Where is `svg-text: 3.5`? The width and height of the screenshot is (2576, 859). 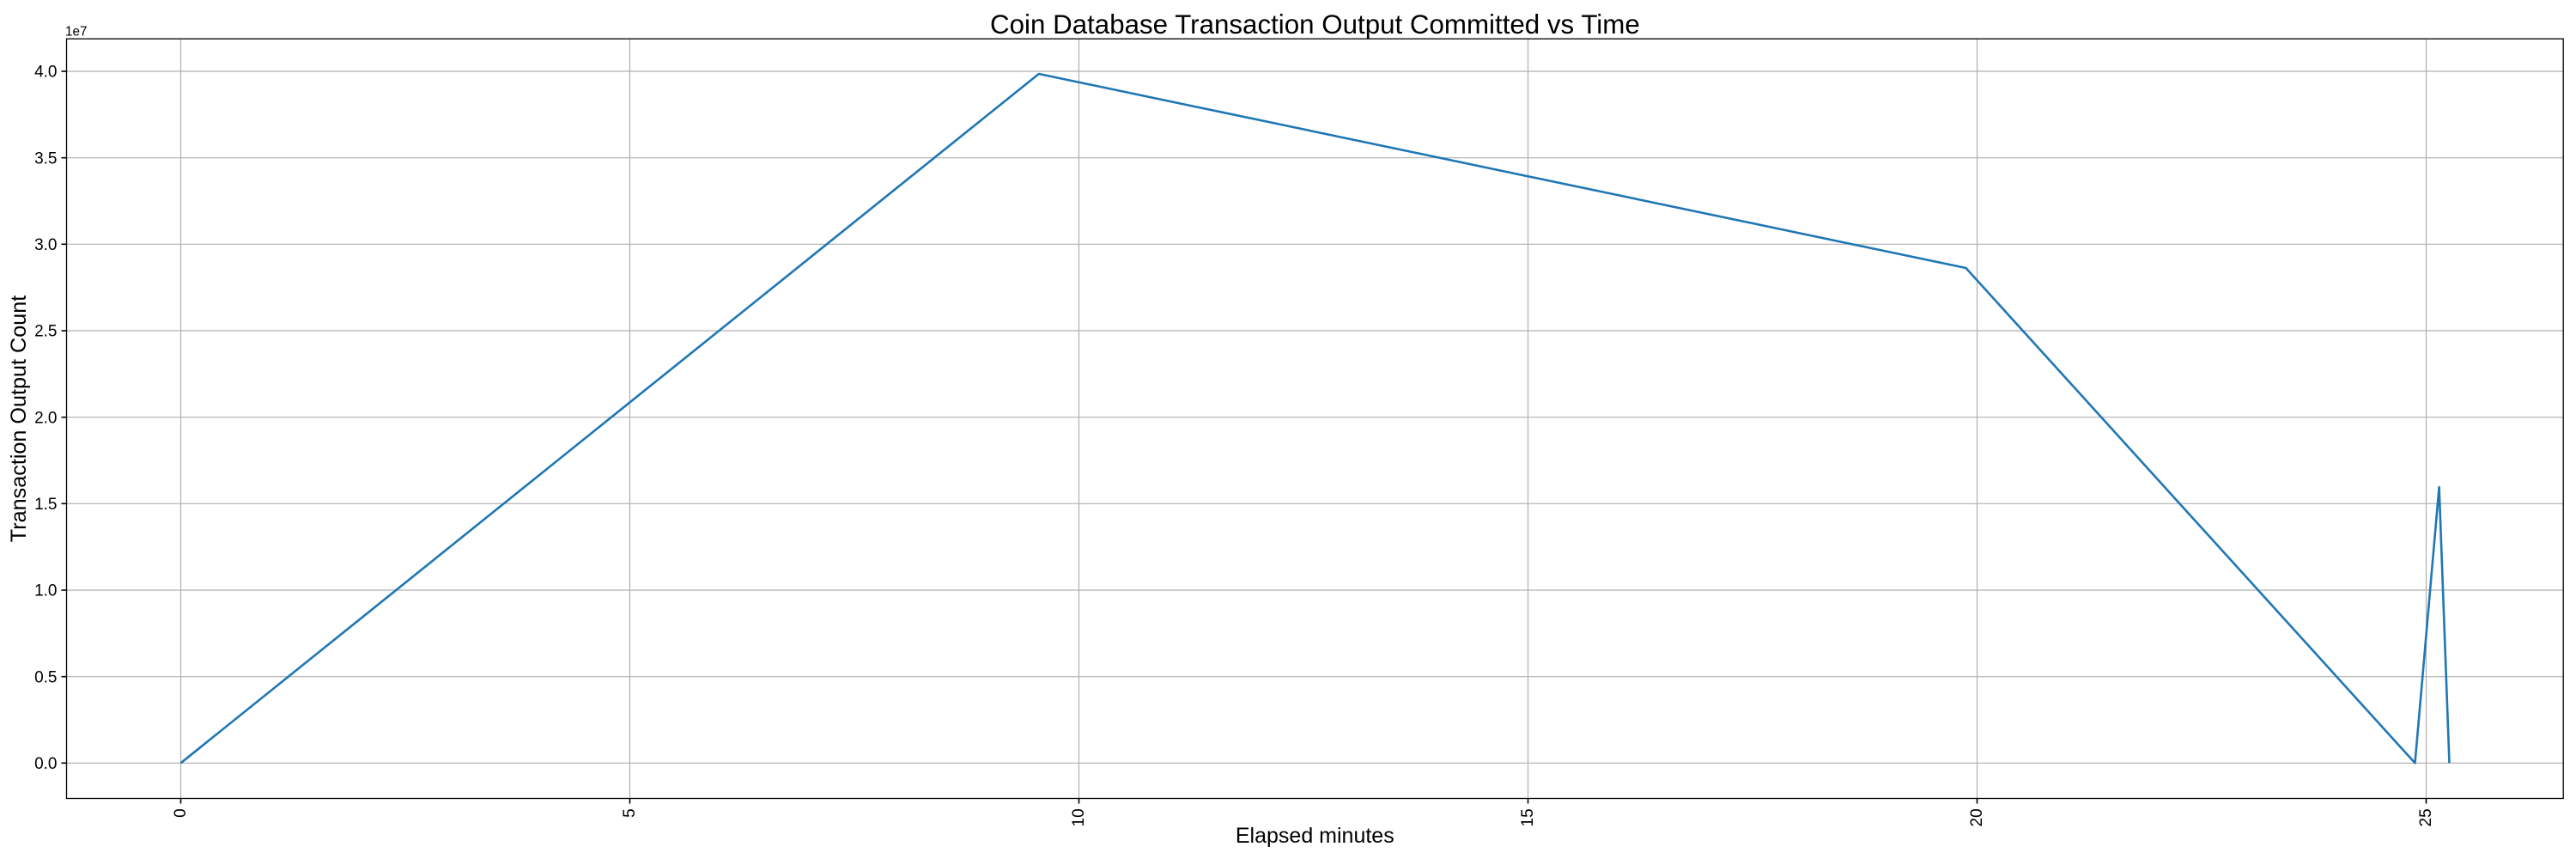
svg-text: 3.5 is located at coordinates (45, 158).